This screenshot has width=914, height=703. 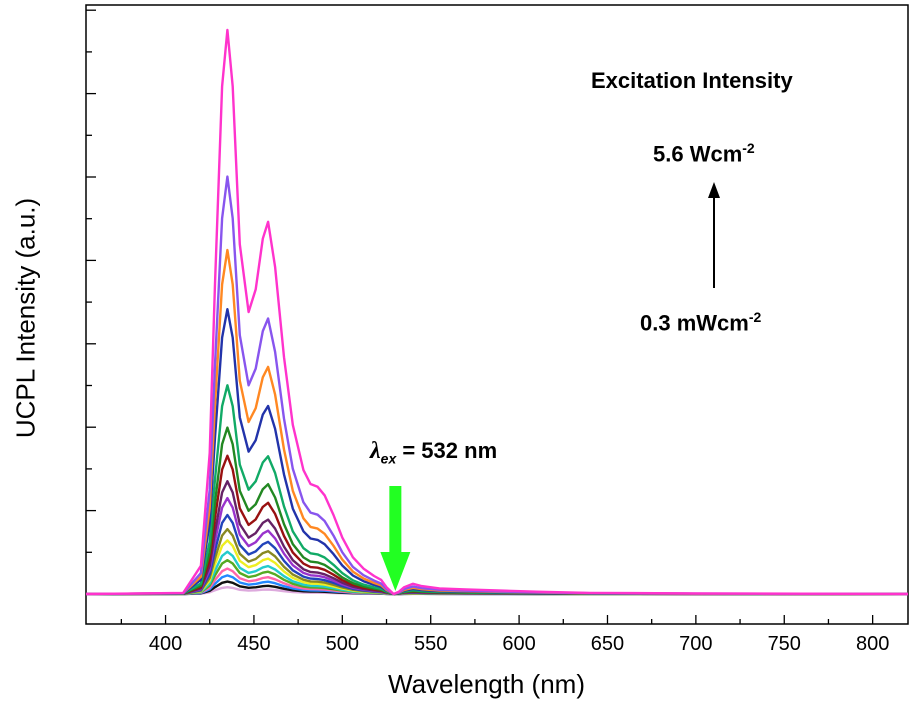 I want to click on x-tick-label: 500, so click(x=342, y=644).